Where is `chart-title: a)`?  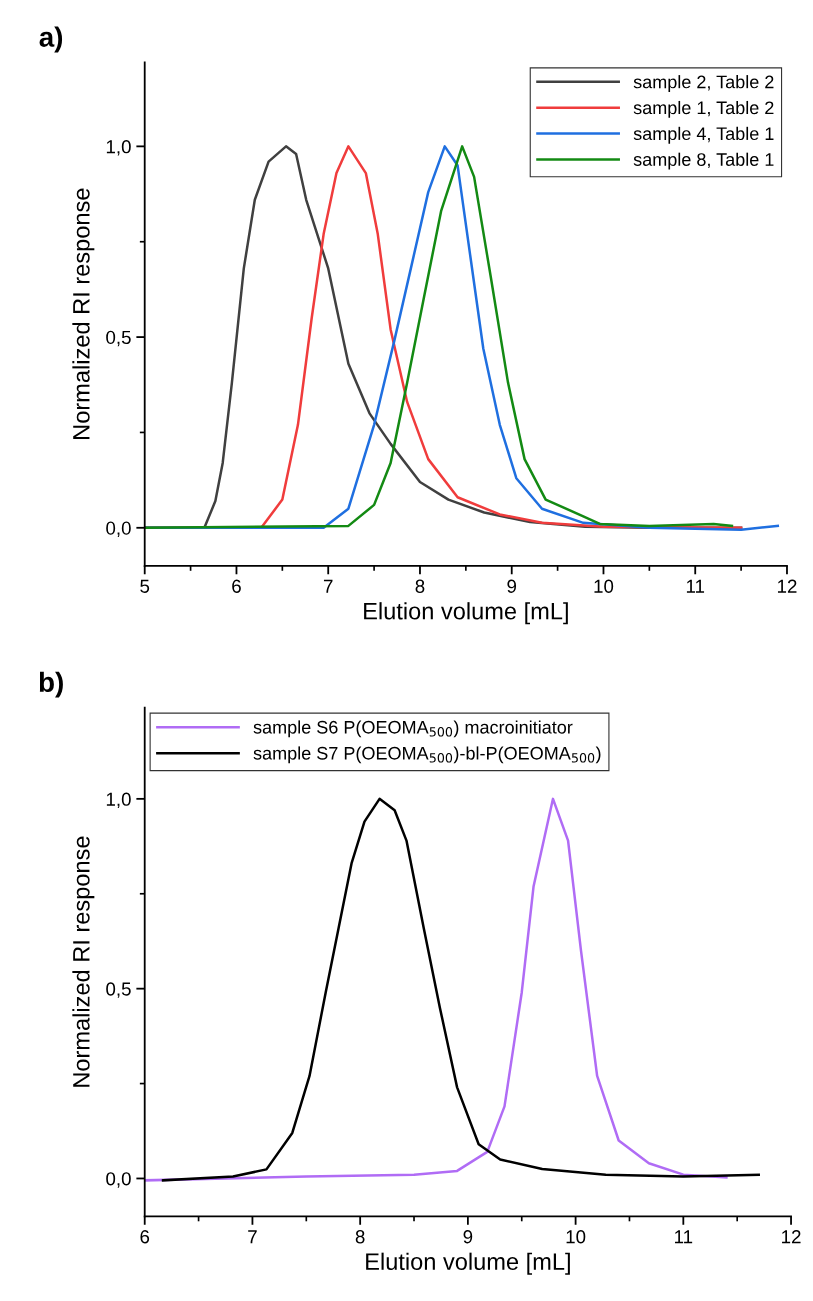
chart-title: a) is located at coordinates (51, 39).